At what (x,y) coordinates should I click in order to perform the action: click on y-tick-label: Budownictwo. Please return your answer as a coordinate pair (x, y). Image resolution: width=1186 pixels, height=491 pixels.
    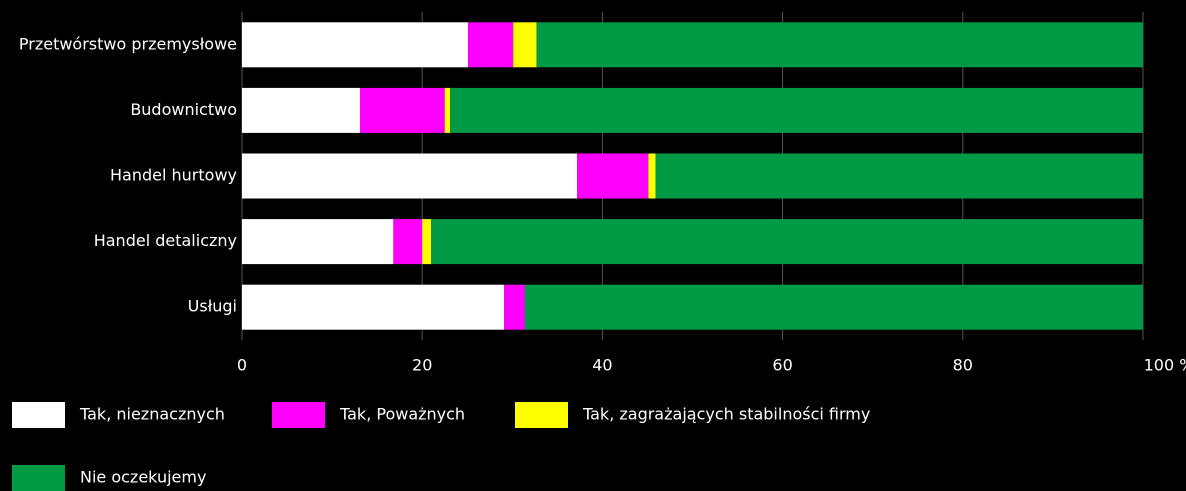
    Looking at the image, I should click on (183, 109).